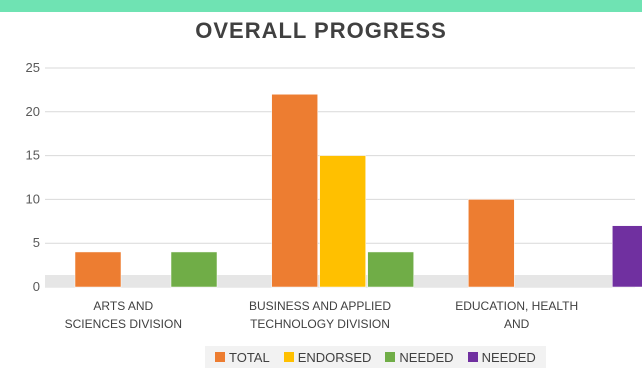  I want to click on legend-item: ENDORSED, so click(327, 357).